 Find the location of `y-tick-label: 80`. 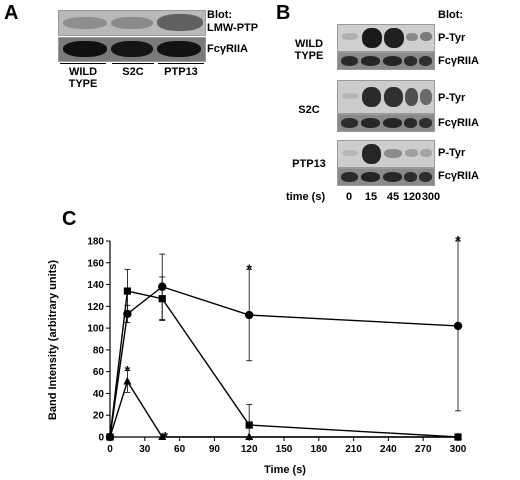

y-tick-label: 80 is located at coordinates (99, 350).